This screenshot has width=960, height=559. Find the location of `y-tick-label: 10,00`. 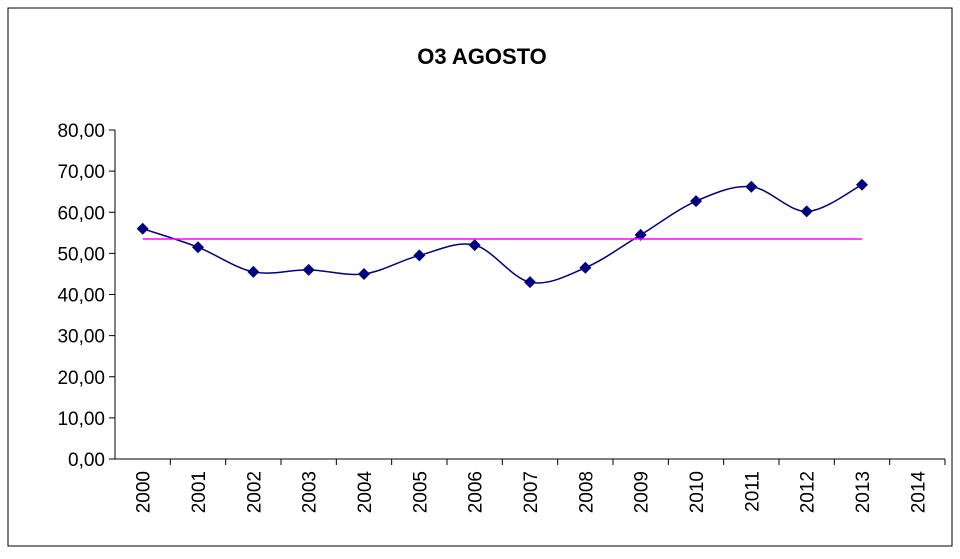

y-tick-label: 10,00 is located at coordinates (81, 419).